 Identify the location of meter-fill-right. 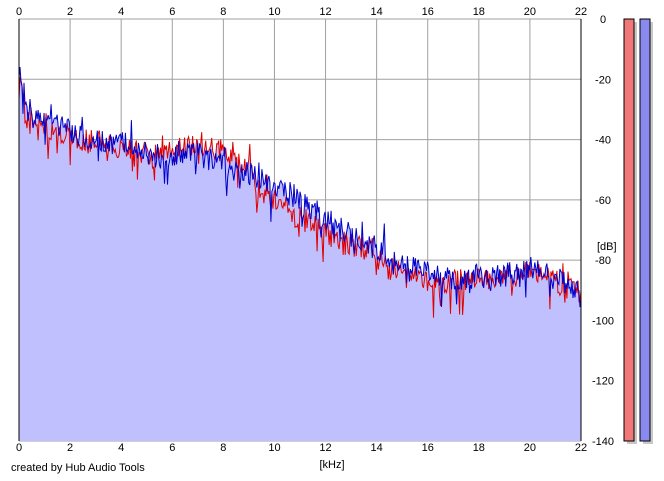
(645, 230).